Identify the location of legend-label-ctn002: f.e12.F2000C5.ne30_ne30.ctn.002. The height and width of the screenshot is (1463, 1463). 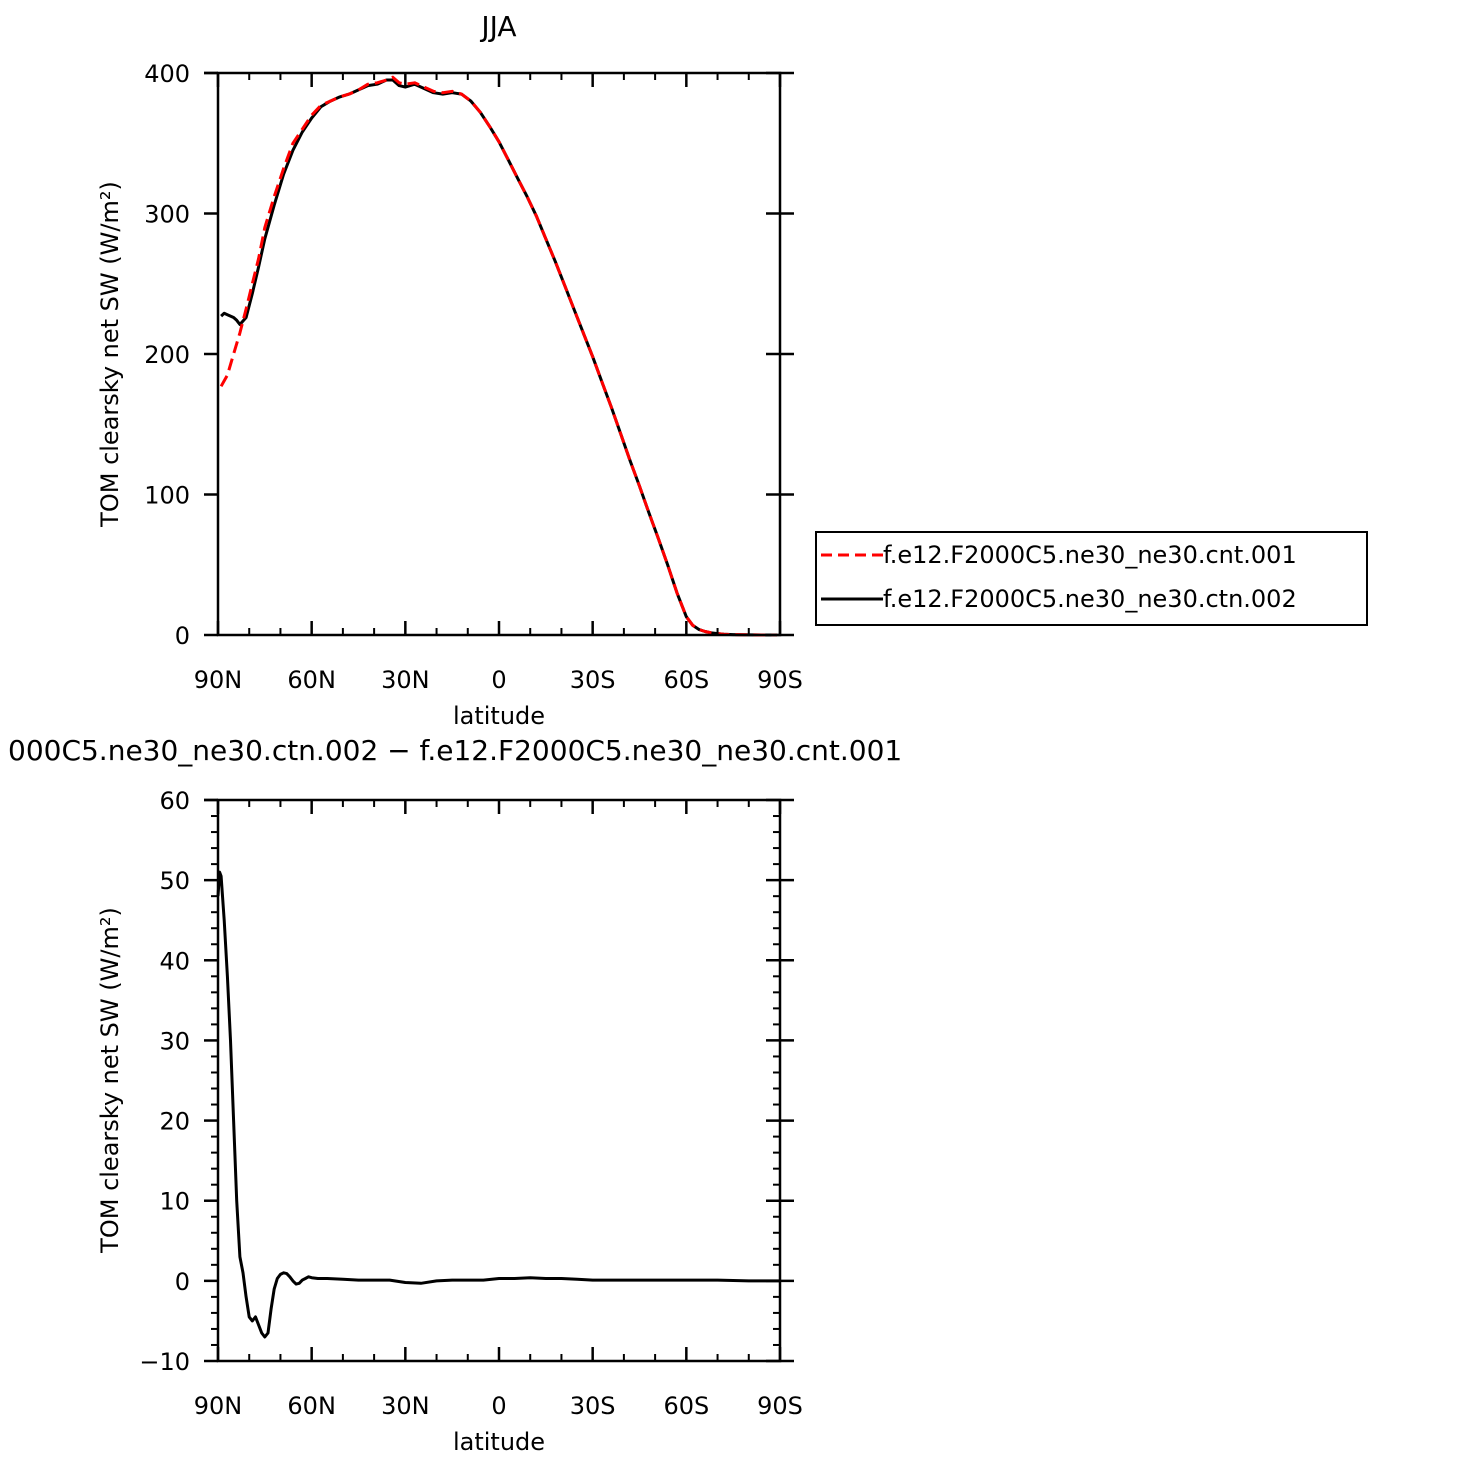
(1090, 599).